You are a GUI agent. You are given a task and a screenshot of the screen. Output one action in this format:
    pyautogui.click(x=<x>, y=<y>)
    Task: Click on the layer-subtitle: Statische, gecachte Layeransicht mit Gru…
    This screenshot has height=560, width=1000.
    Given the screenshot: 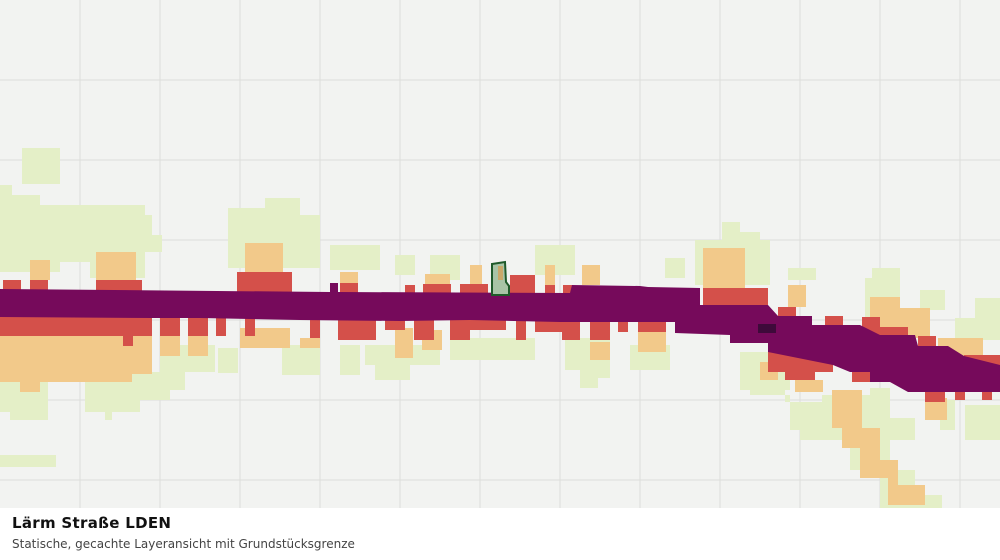 What is the action you would take?
    pyautogui.click(x=183, y=544)
    